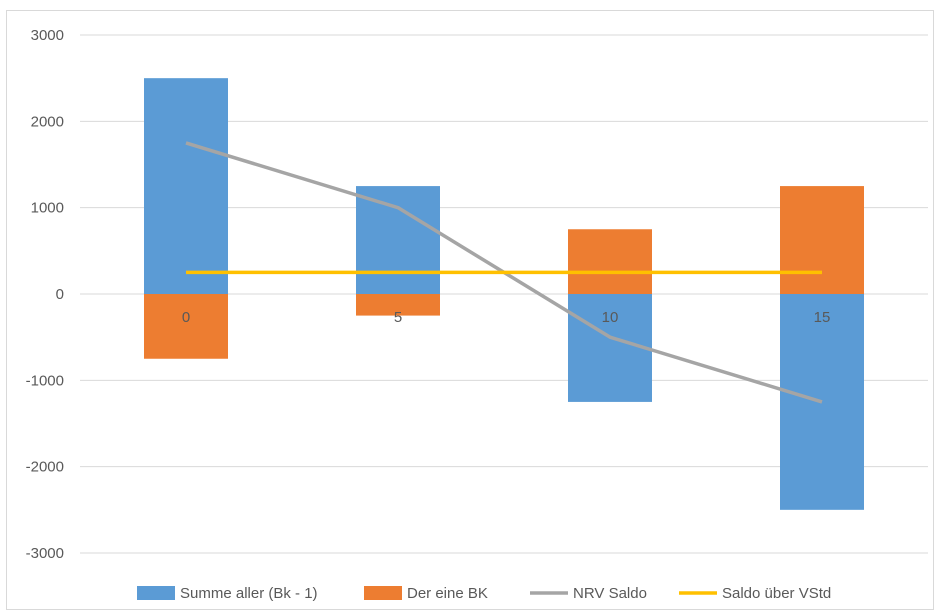 This screenshot has height=614, width=937. I want to click on y-tick-label: 0, so click(60, 294).